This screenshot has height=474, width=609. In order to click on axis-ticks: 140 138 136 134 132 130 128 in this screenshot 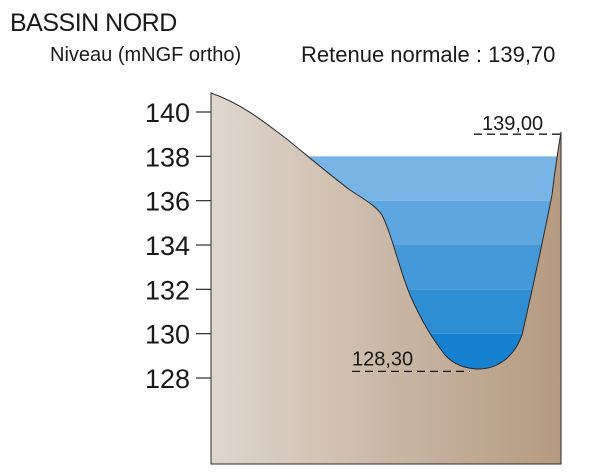, I will do `click(178, 246)`.